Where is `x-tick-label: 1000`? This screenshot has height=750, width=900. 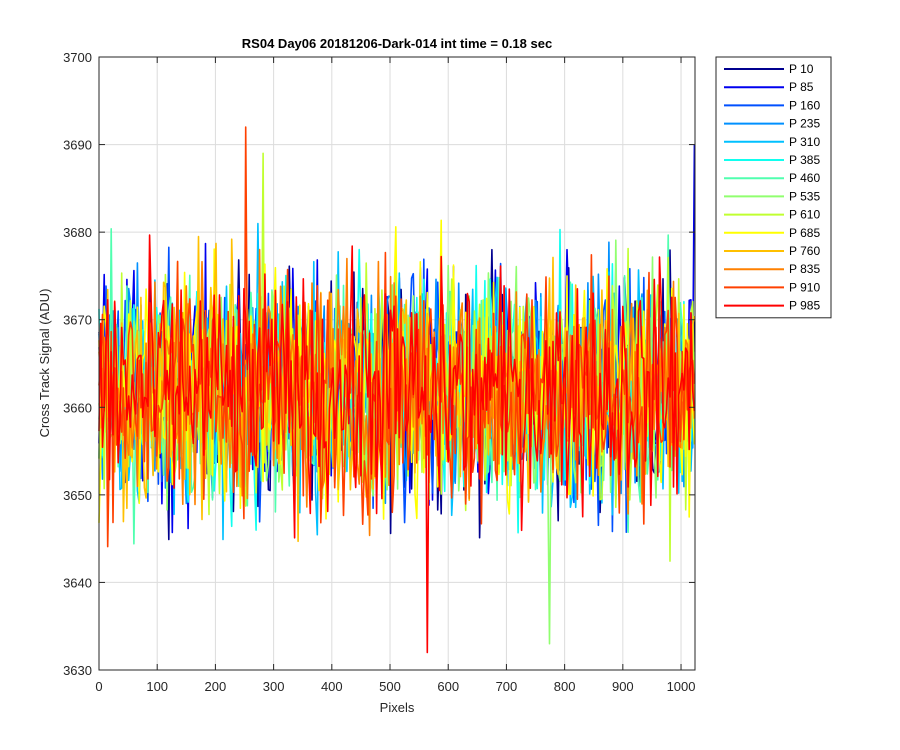 x-tick-label: 1000 is located at coordinates (681, 686).